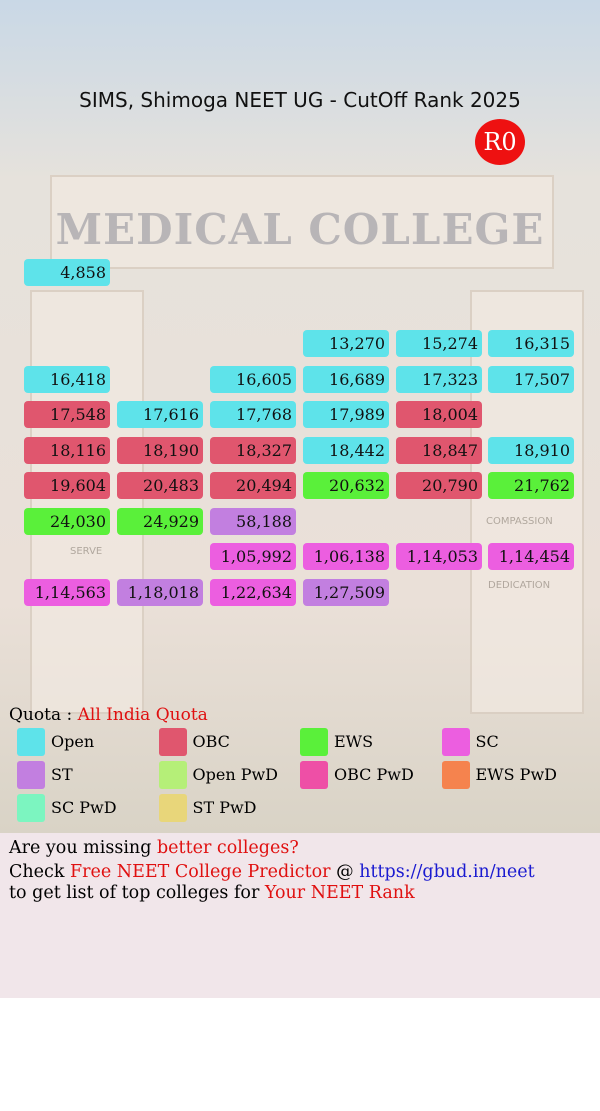 The height and width of the screenshot is (1111, 600). I want to click on highlight: Your NEET Rank, so click(339, 893).